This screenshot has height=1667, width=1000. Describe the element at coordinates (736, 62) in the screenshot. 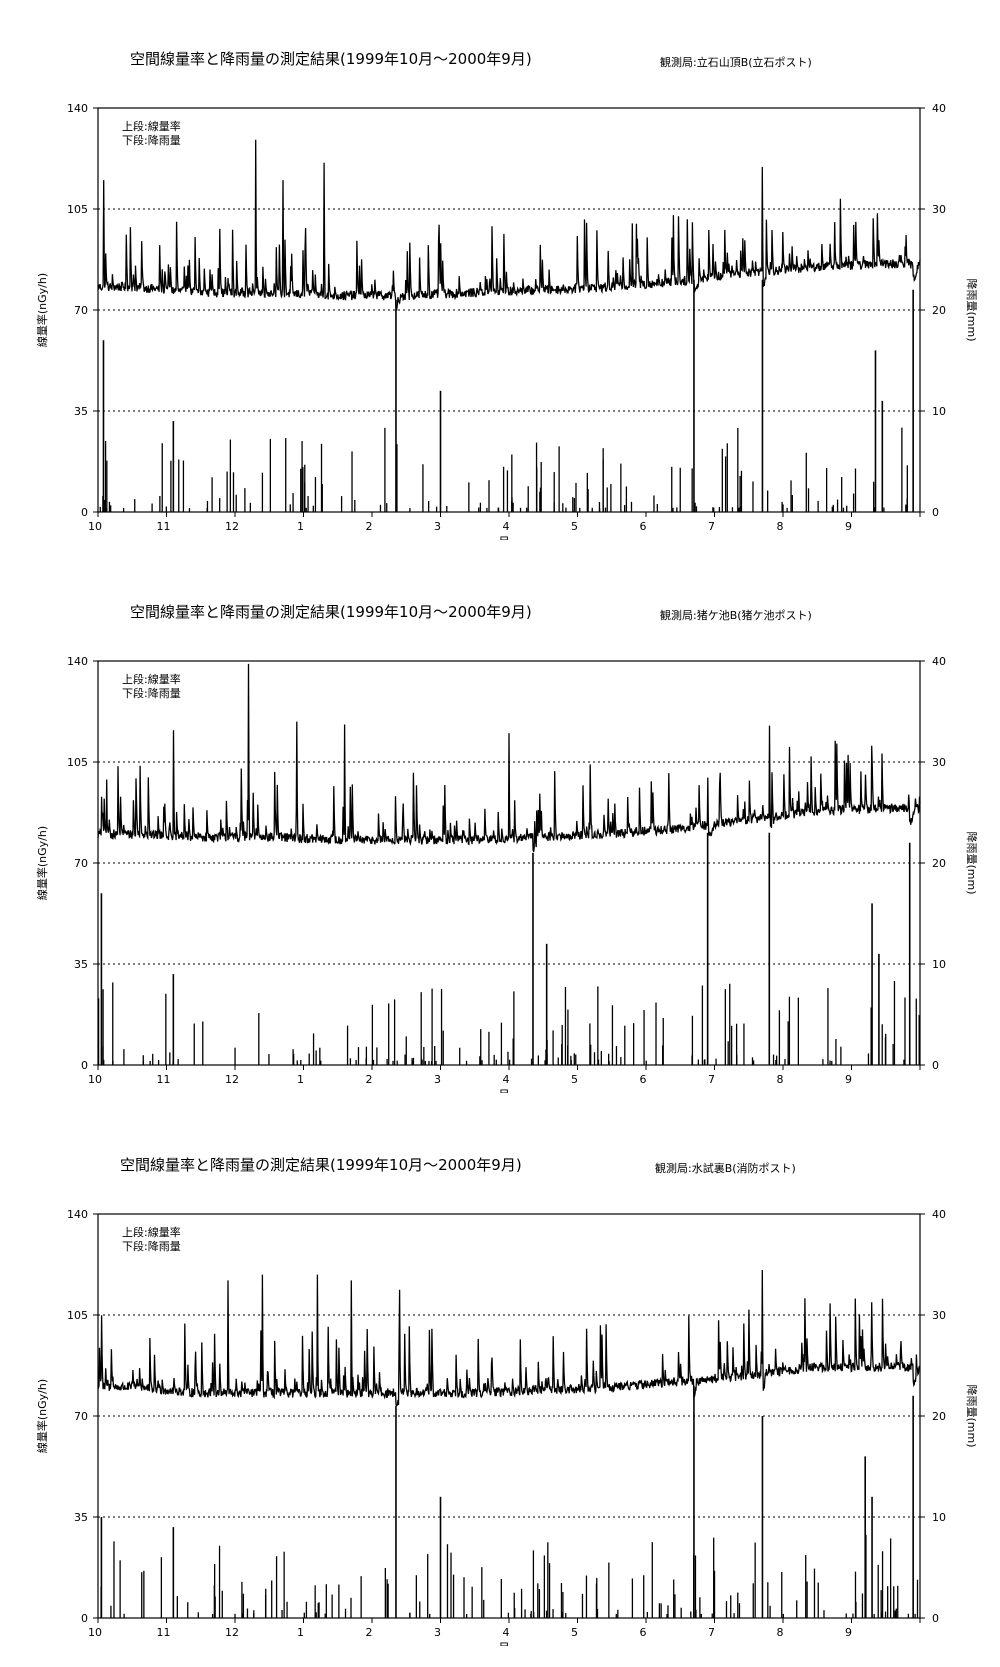

I see `station-label: 観測局:立石山頂B(立石ポスト)` at that location.